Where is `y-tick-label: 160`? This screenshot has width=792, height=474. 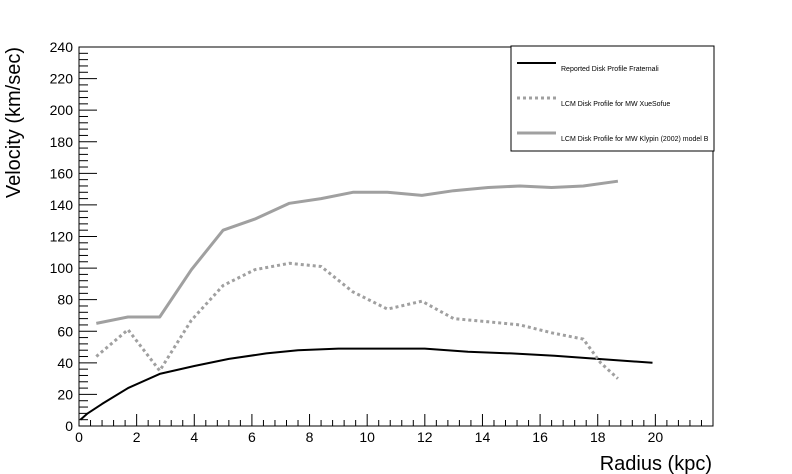 y-tick-label: 160 is located at coordinates (62, 173).